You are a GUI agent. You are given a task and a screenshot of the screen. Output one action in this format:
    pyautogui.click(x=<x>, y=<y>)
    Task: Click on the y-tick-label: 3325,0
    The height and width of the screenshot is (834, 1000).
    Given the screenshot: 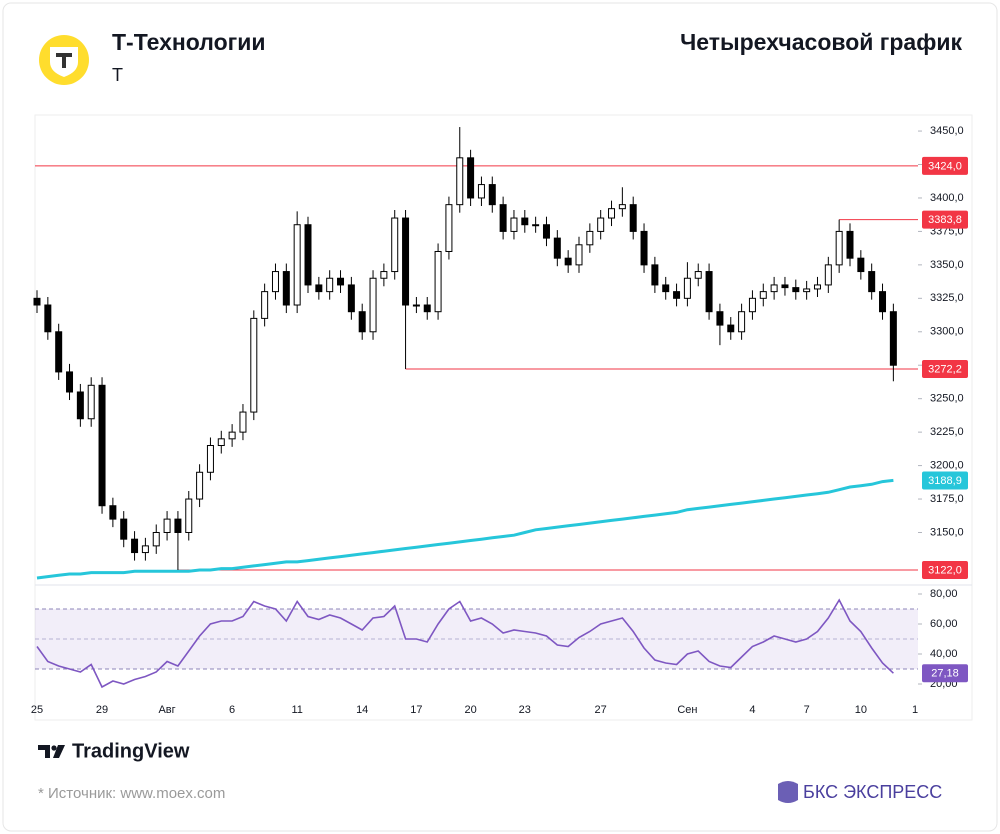 What is the action you would take?
    pyautogui.click(x=947, y=298)
    